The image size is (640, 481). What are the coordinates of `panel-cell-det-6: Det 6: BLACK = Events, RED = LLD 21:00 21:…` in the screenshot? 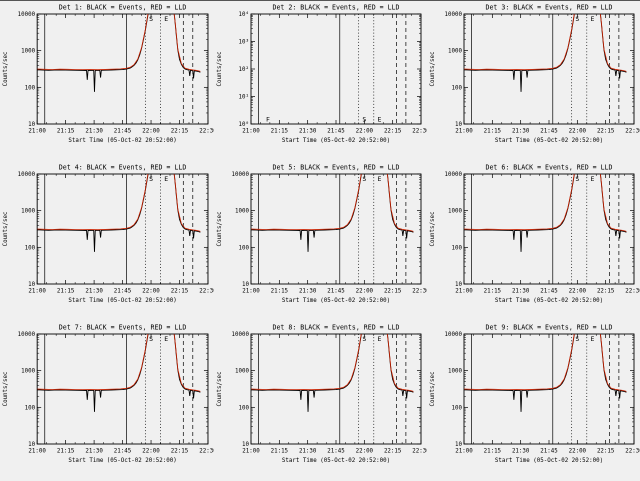 It's located at (533, 241).